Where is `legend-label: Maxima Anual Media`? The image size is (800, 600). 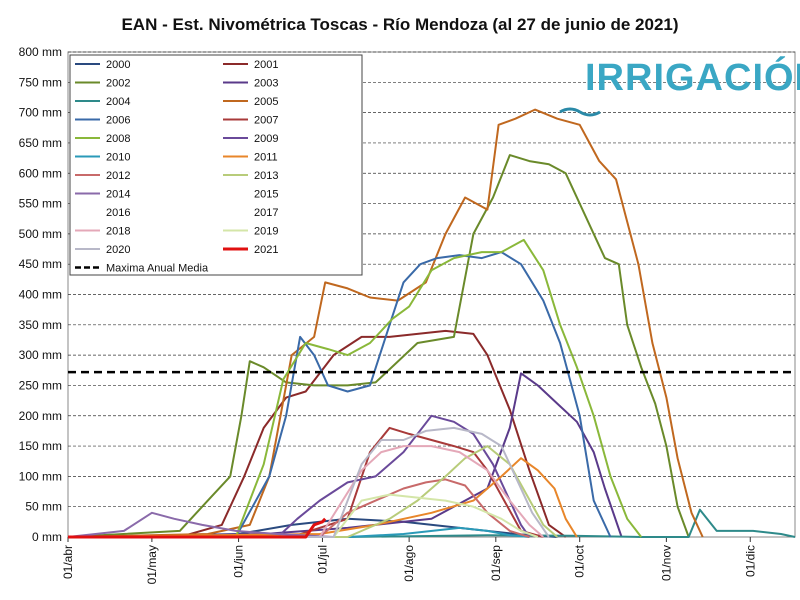 legend-label: Maxima Anual Media is located at coordinates (157, 269).